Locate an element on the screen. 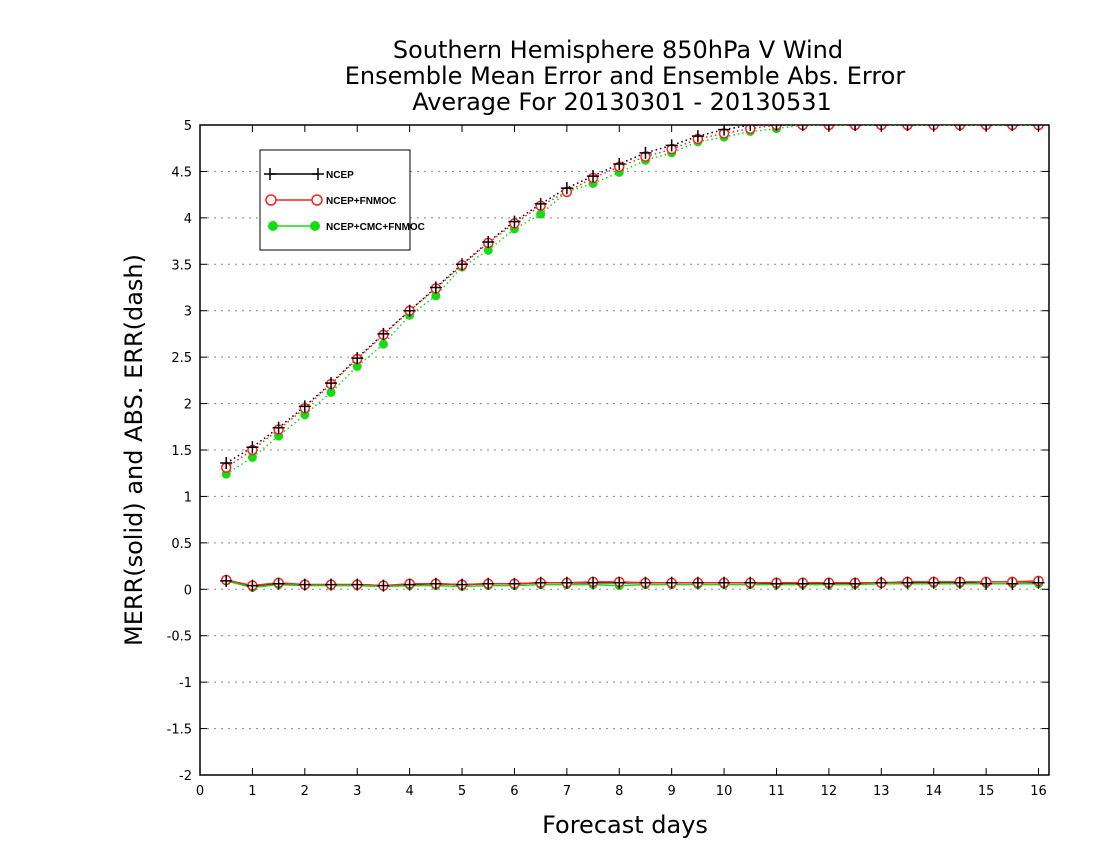 The image size is (1100, 850). x-tick-label: 4 is located at coordinates (409, 791).